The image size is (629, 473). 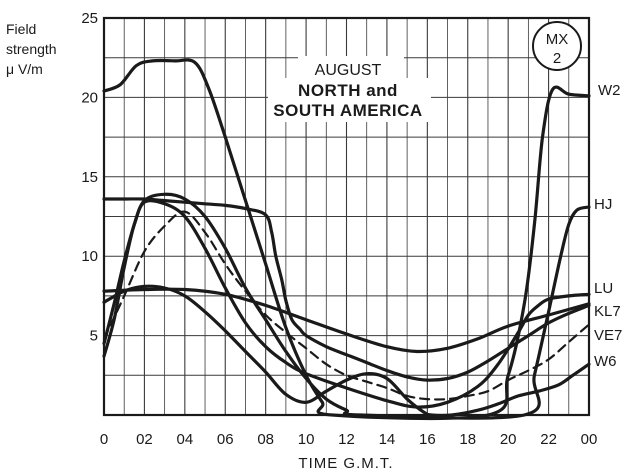 I want to click on x-tick-label: 20, so click(x=508, y=439).